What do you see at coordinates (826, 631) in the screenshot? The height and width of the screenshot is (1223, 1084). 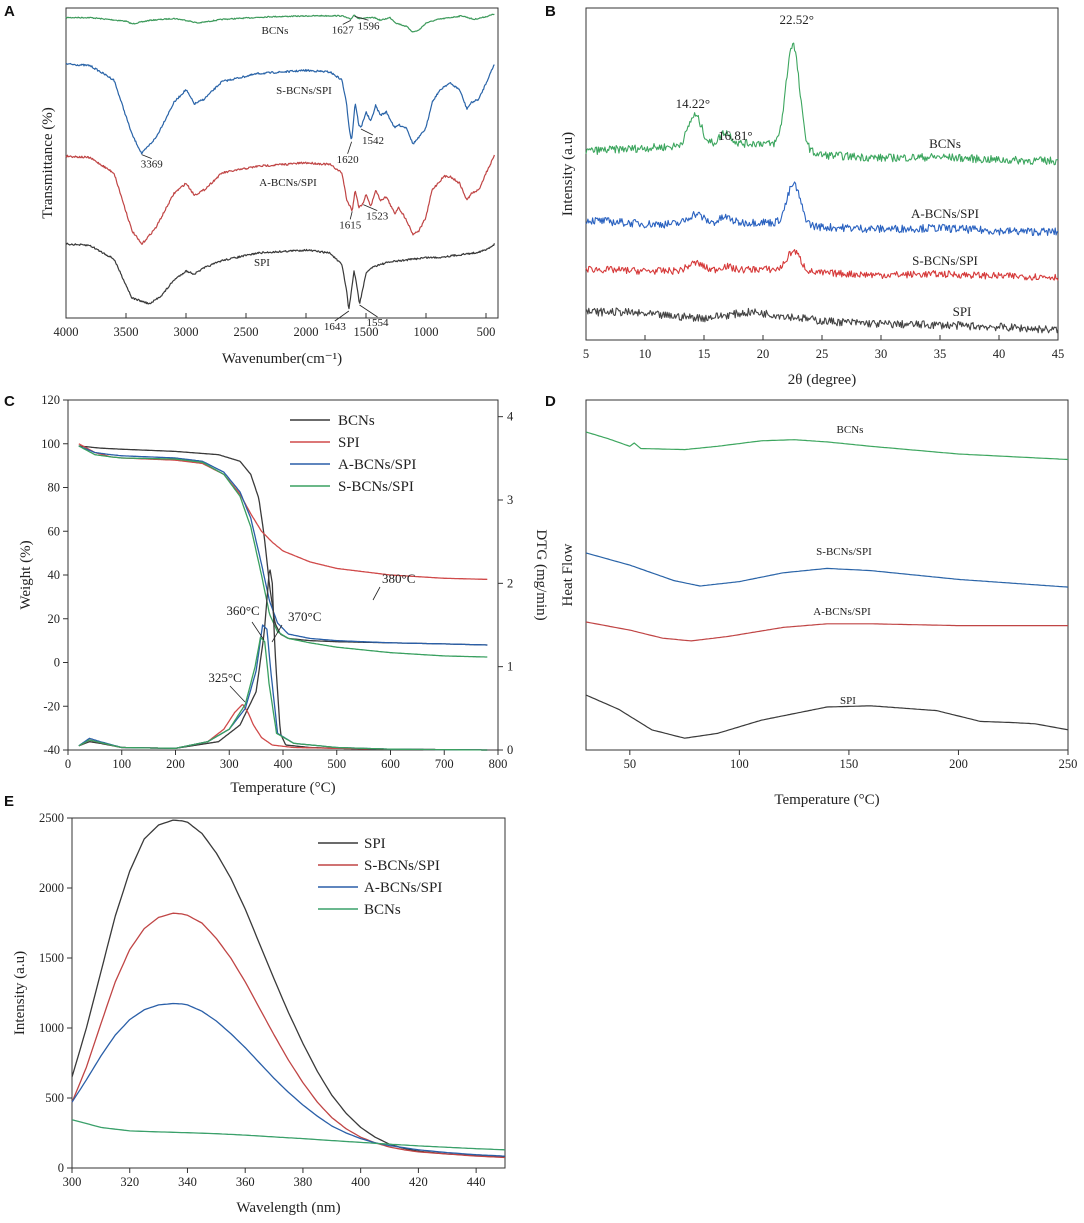 I see `dsc-curve-a-bcns-spi` at bounding box center [826, 631].